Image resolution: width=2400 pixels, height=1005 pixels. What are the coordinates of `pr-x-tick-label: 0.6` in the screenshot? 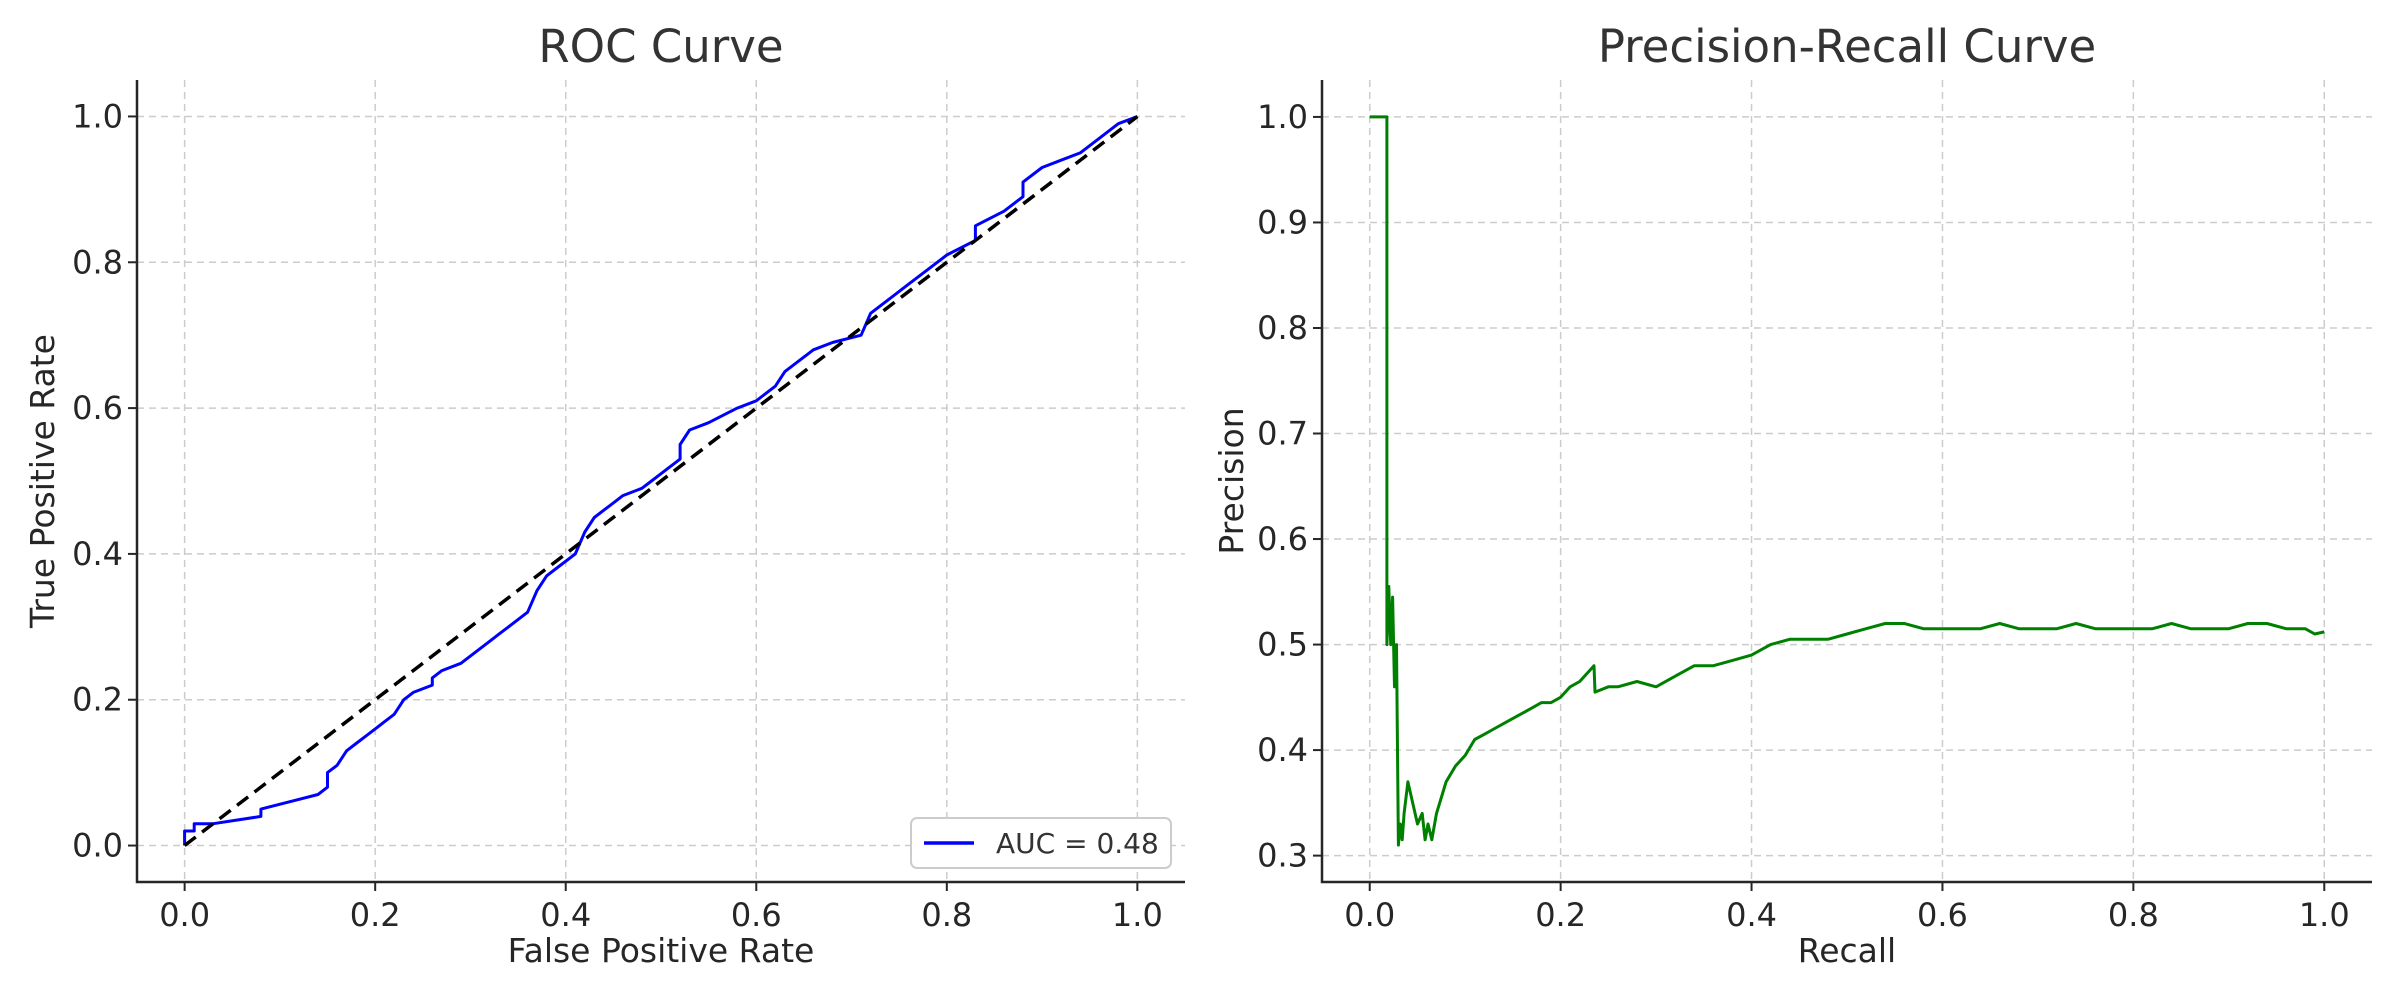 It's located at (1942, 915).